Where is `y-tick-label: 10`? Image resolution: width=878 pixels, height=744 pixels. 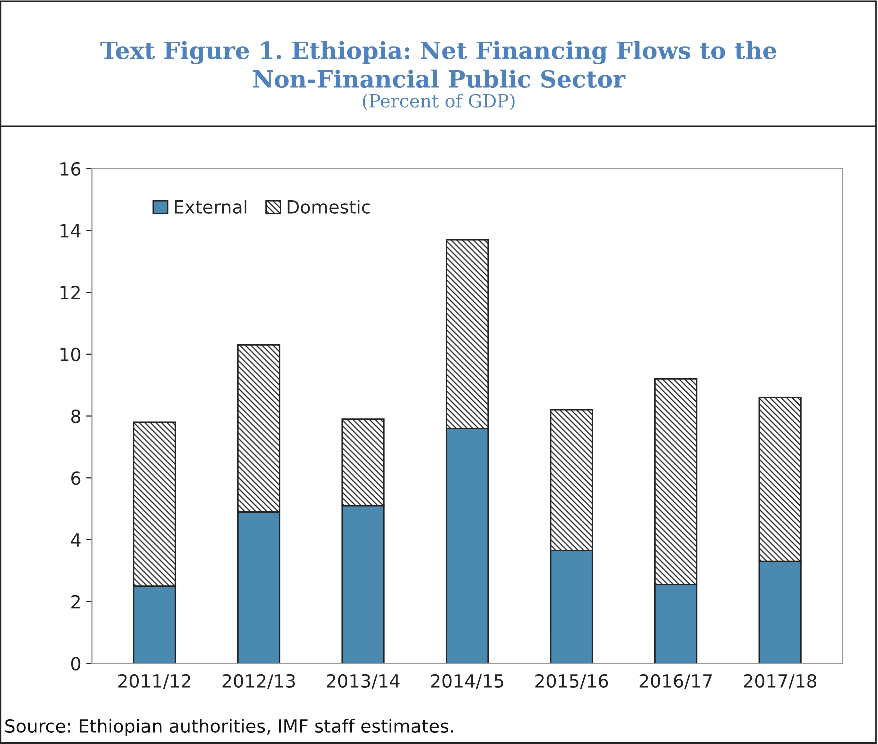
y-tick-label: 10 is located at coordinates (70, 355).